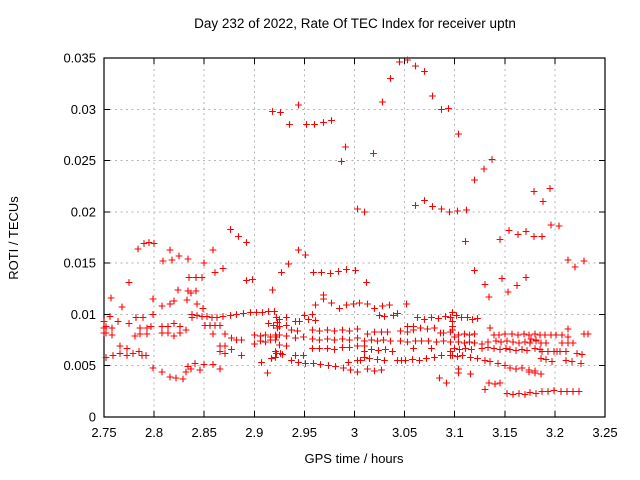  I want to click on y-tick-label: 0.015, so click(79, 263).